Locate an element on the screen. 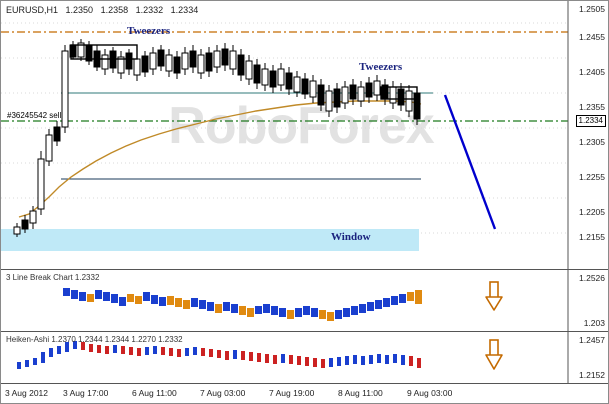 Image resolution: width=609 pixels, height=404 pixels. heiken-ashi-svg is located at coordinates (293, 357).